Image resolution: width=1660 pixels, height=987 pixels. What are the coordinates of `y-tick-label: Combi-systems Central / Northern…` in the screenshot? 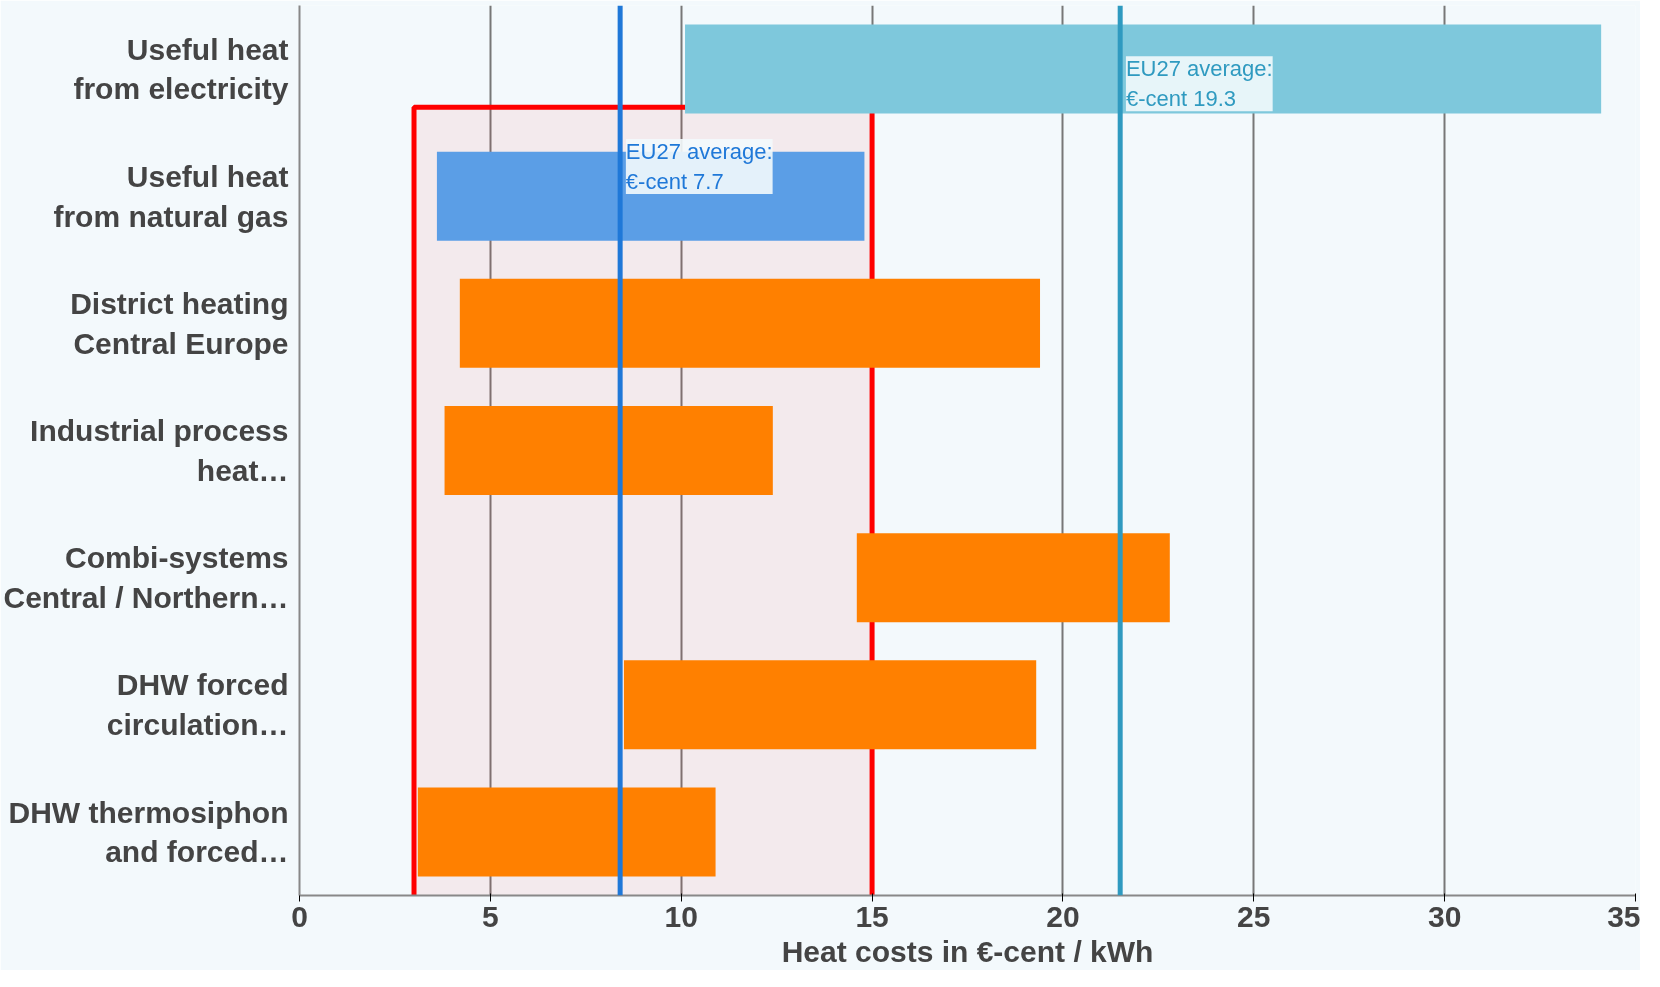 It's located at (146, 577).